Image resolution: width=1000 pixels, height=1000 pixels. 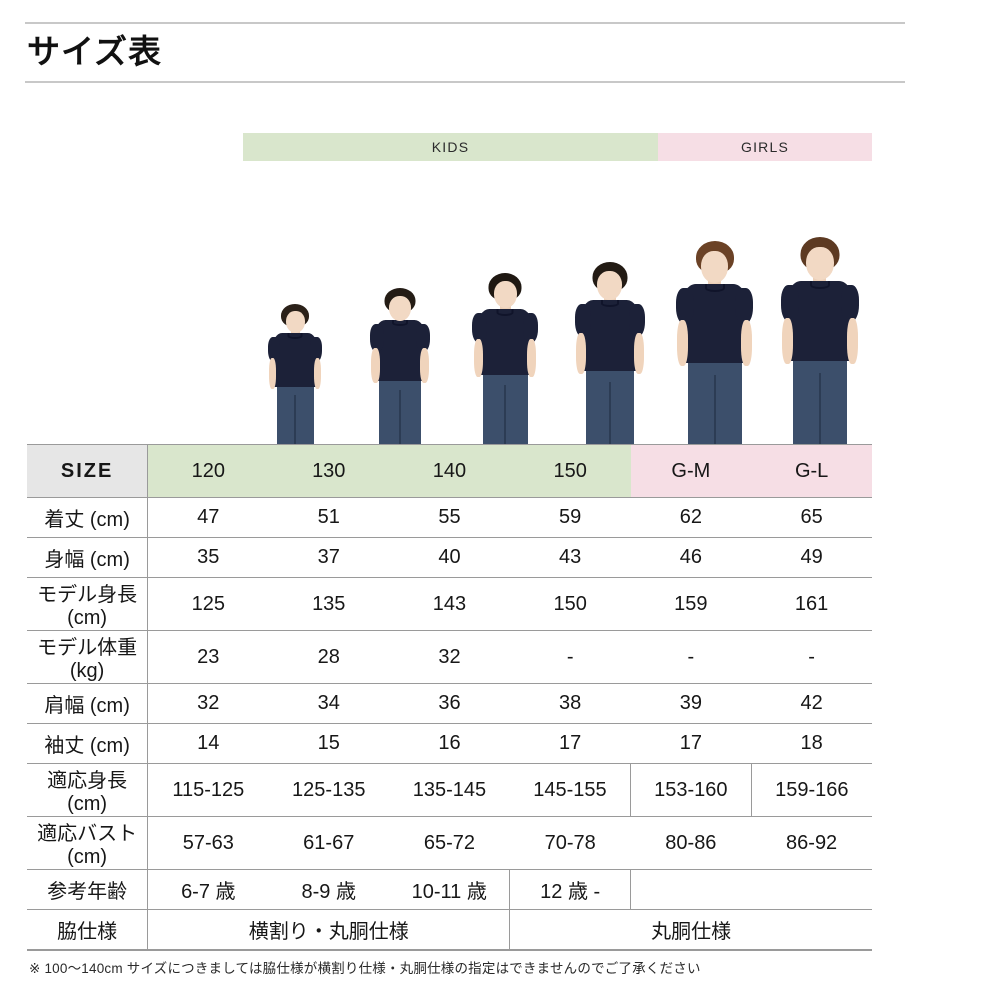 I want to click on cell-130: 34, so click(x=329, y=703).